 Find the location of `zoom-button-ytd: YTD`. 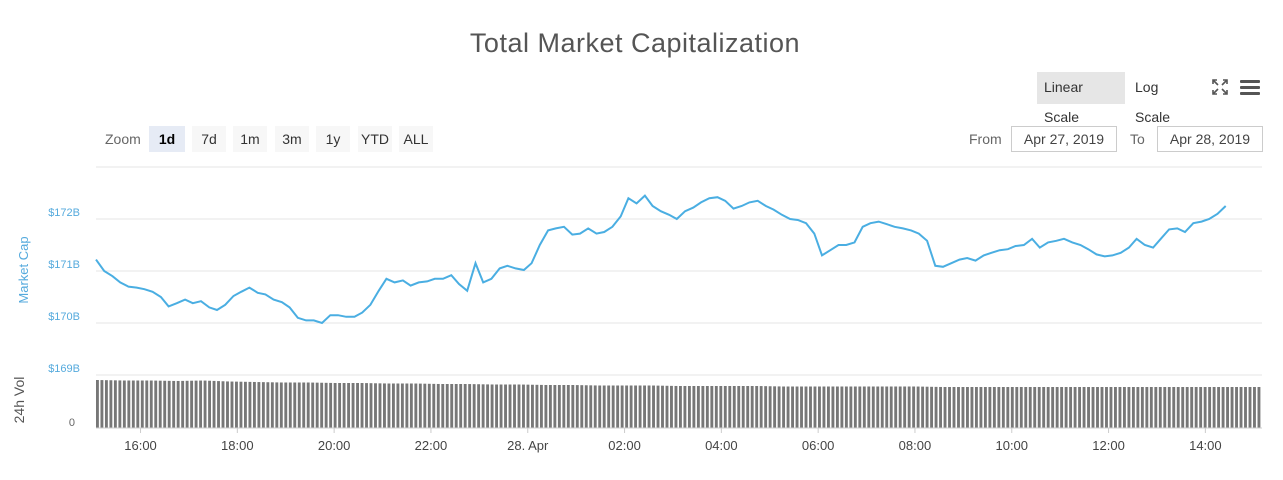

zoom-button-ytd: YTD is located at coordinates (375, 139).